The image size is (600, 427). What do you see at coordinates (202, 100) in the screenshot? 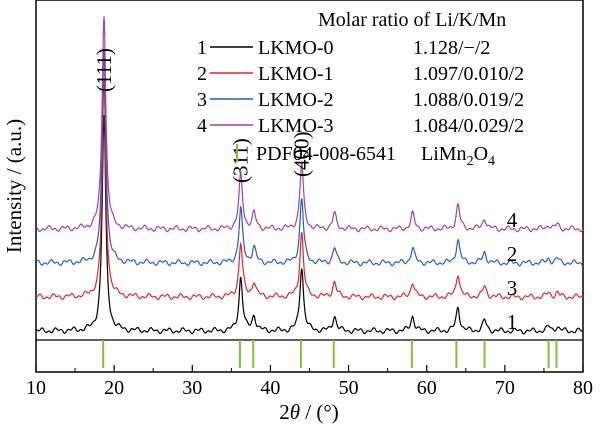
I see `legend-number: 3` at bounding box center [202, 100].